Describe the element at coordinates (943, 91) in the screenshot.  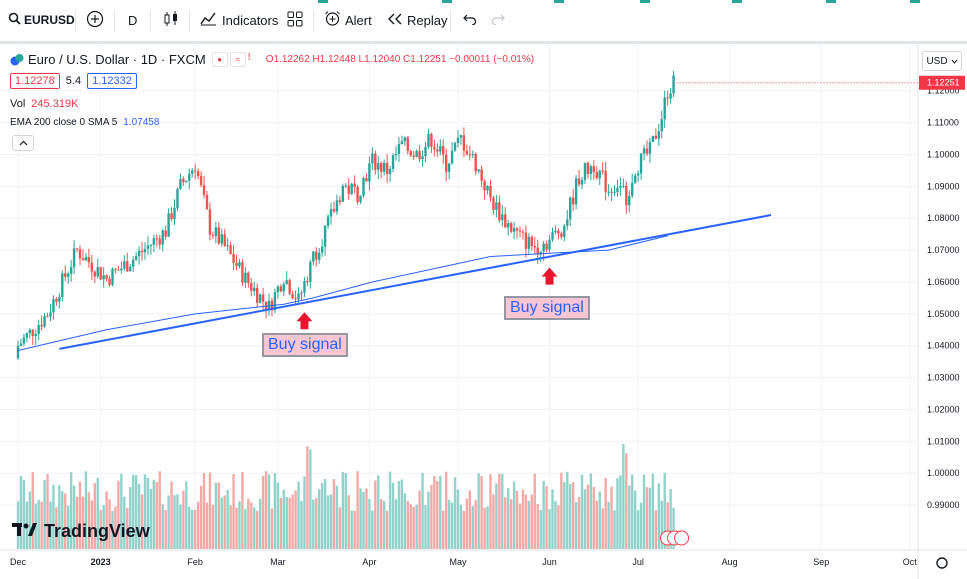
I see `price-tick-label: 1.12000` at that location.